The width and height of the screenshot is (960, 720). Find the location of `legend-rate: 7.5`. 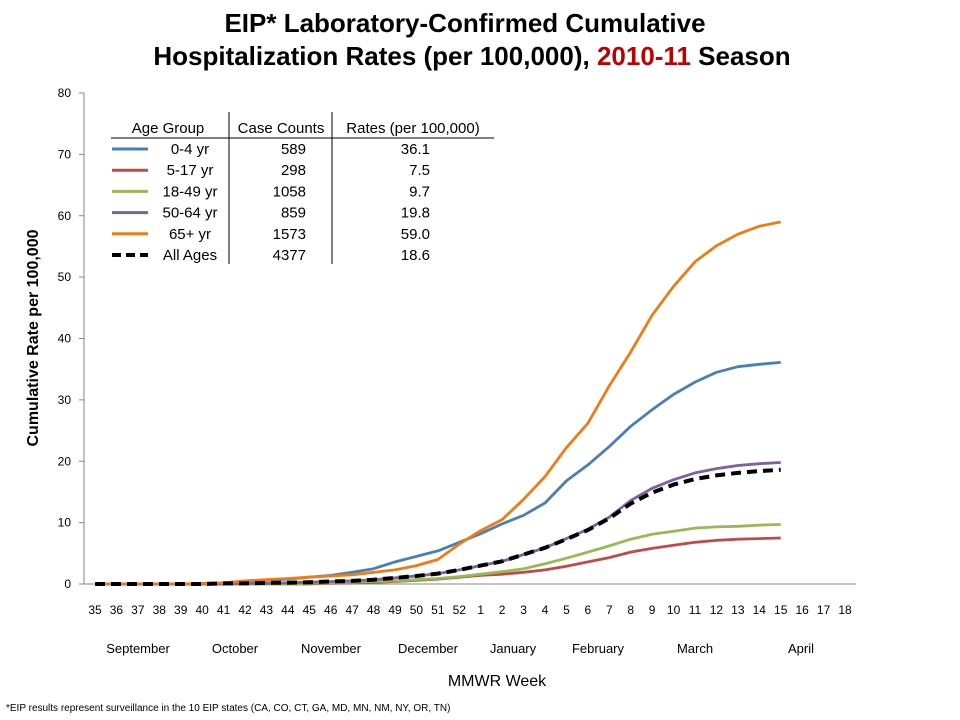

legend-rate: 7.5 is located at coordinates (419, 170).